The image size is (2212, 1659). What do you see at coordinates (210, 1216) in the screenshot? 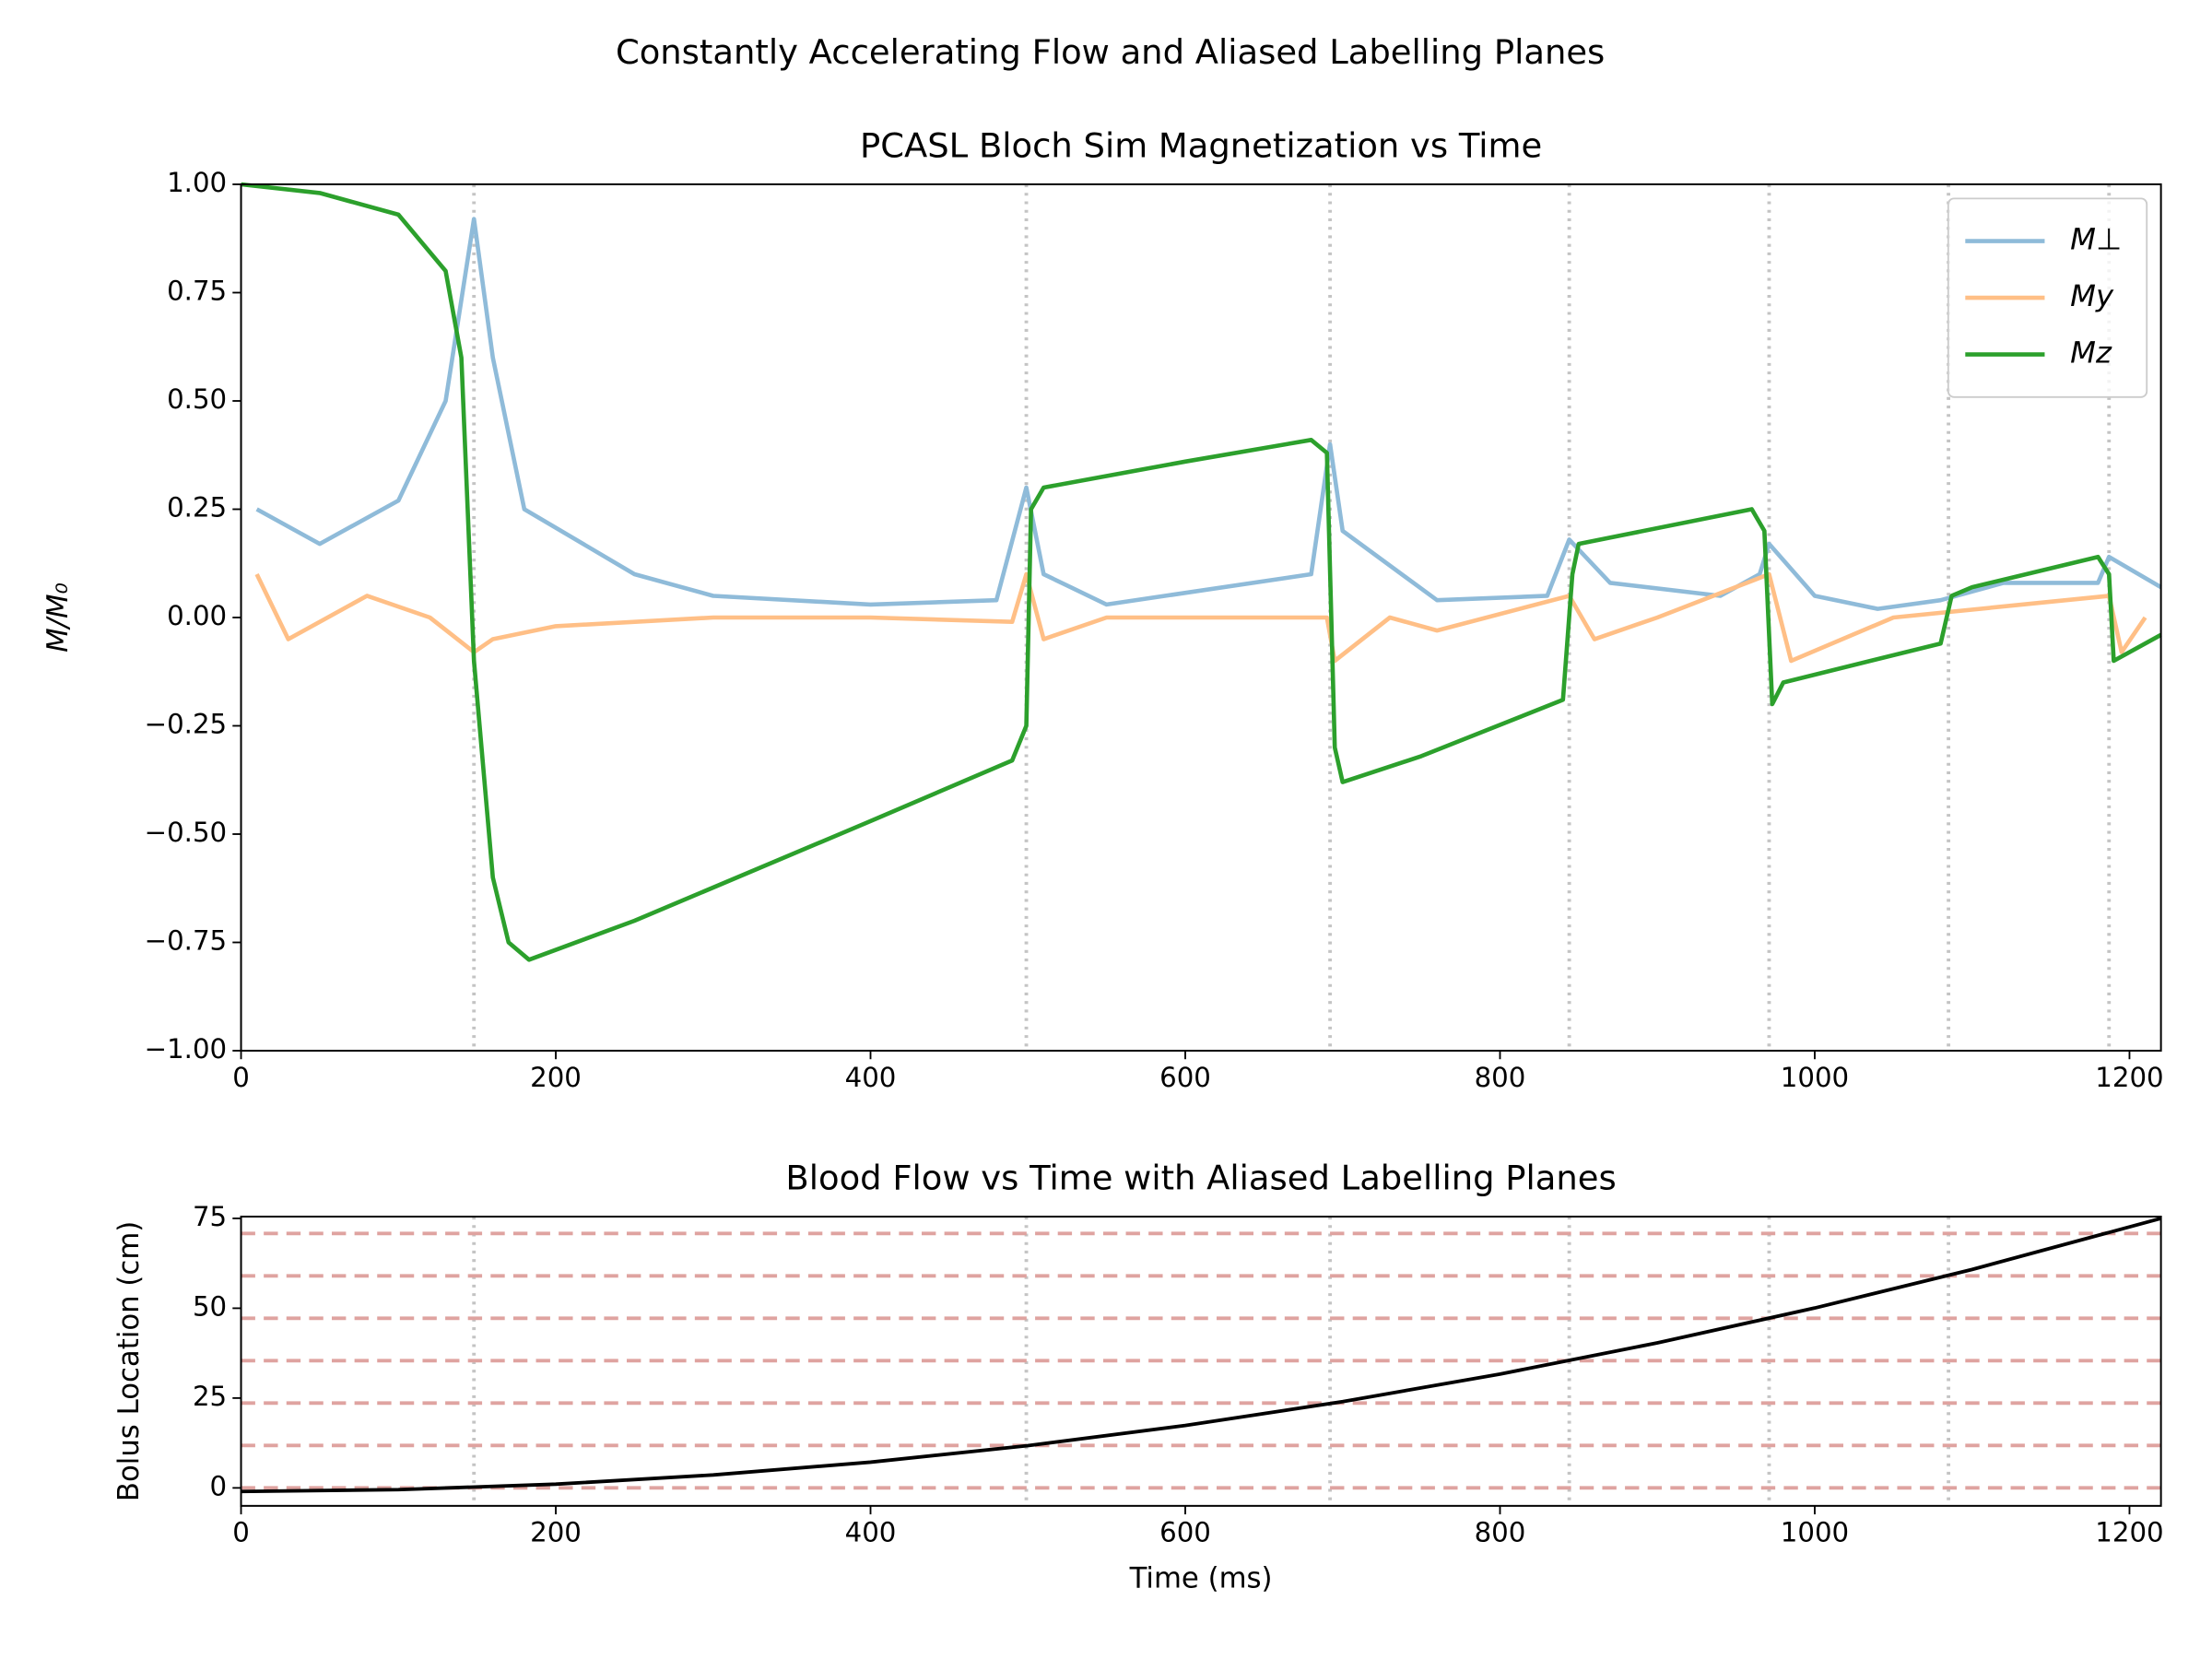
I see `y-tick-label: 75` at bounding box center [210, 1216].